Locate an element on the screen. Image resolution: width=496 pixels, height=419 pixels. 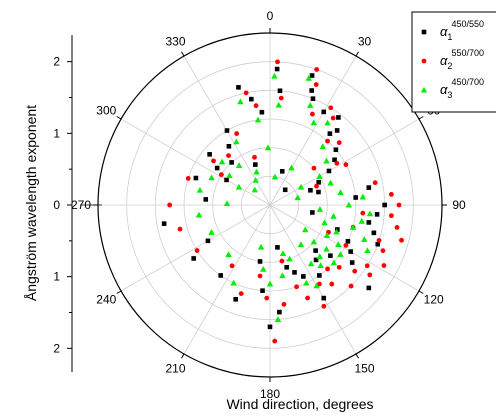
legend: α1450/550 α2550/700 α3450/700 is located at coordinates (453, 62).